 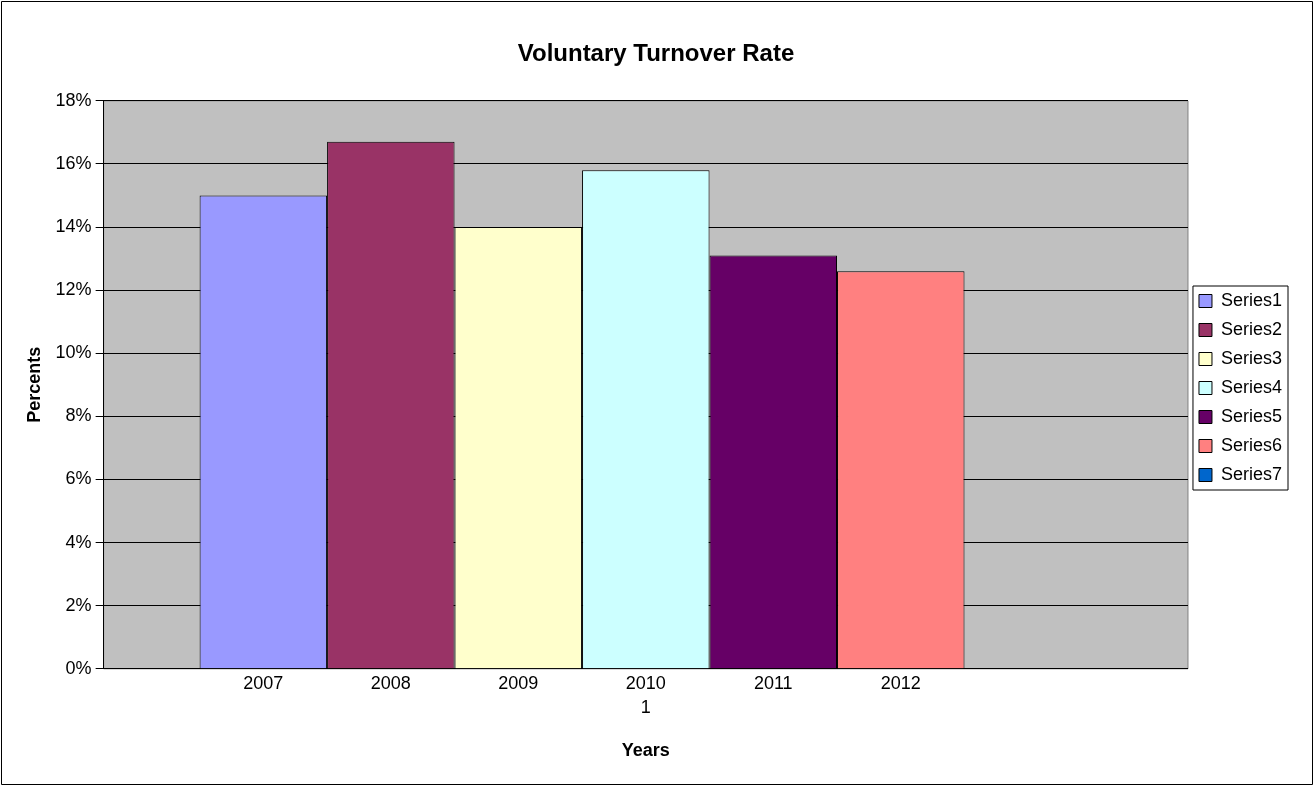 I want to click on text: 2008, so click(x=390, y=682).